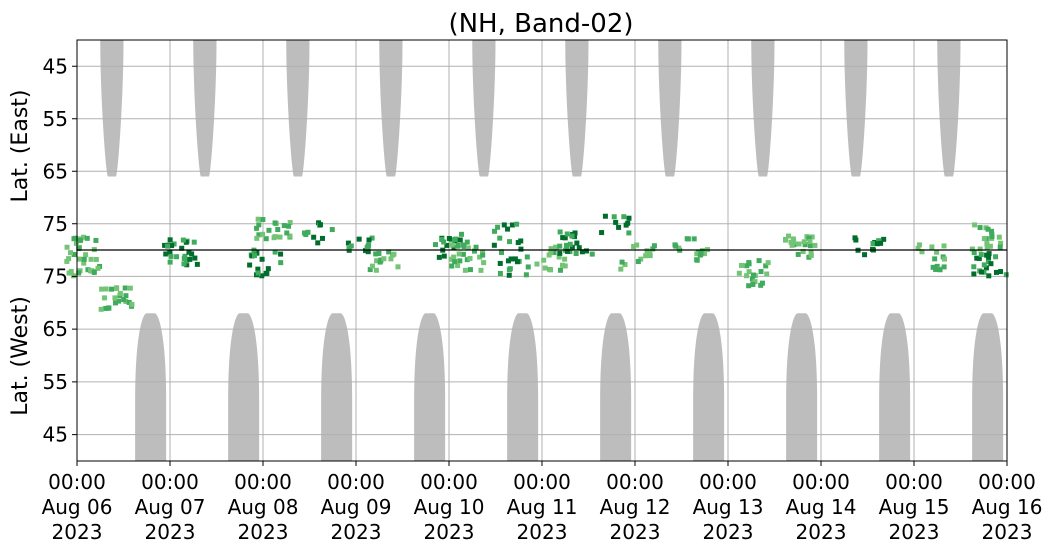 This screenshot has width=1056, height=560. What do you see at coordinates (170, 507) in the screenshot?
I see `x-tick-label: Aug 07` at bounding box center [170, 507].